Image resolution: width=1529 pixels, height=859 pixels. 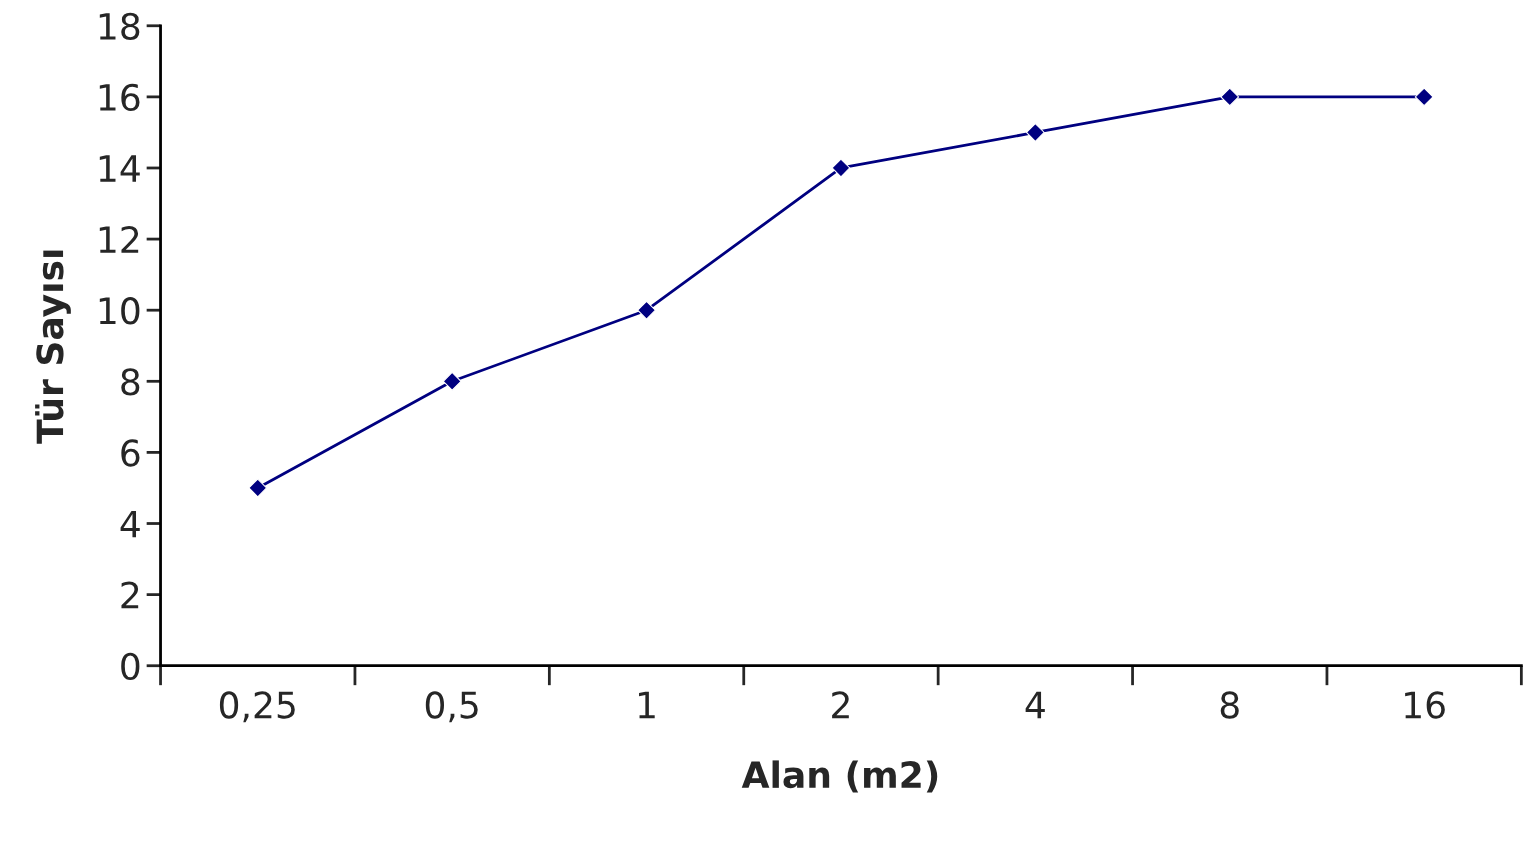 What do you see at coordinates (840, 705) in the screenshot?
I see `x-tick-label: 2` at bounding box center [840, 705].